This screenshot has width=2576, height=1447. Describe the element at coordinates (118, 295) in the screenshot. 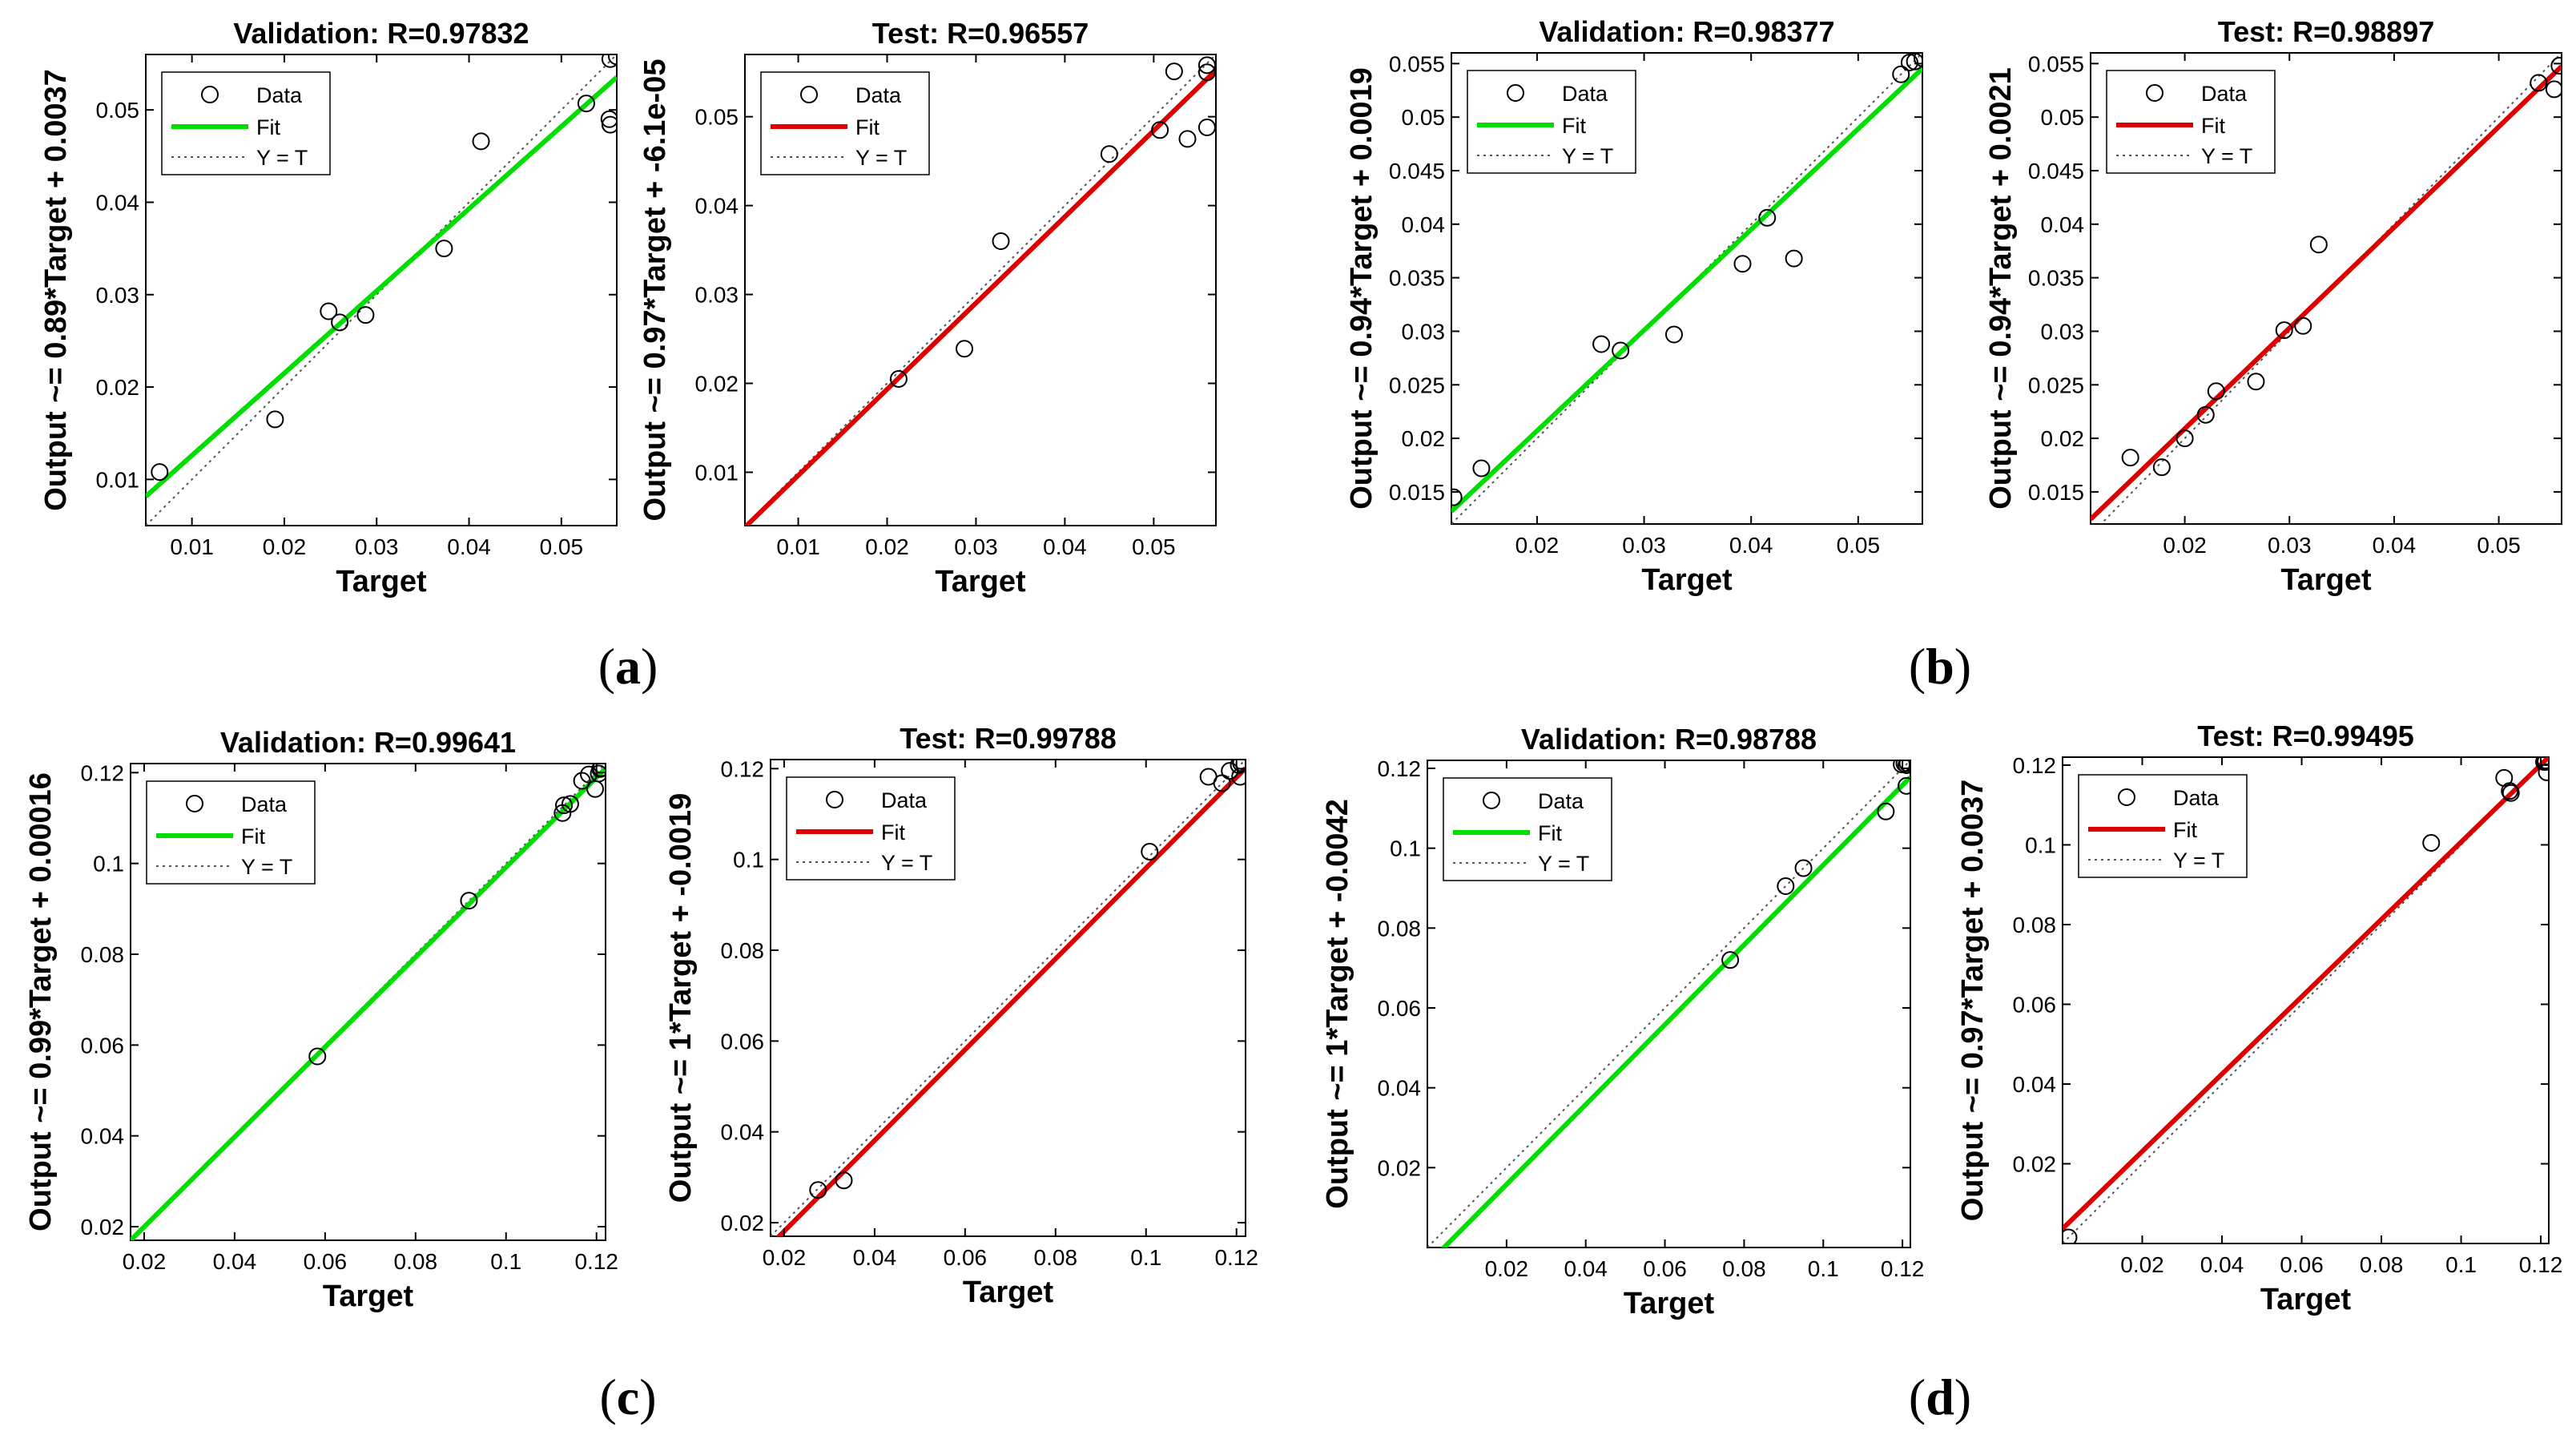

I see `y-tick-label: 0.03` at that location.